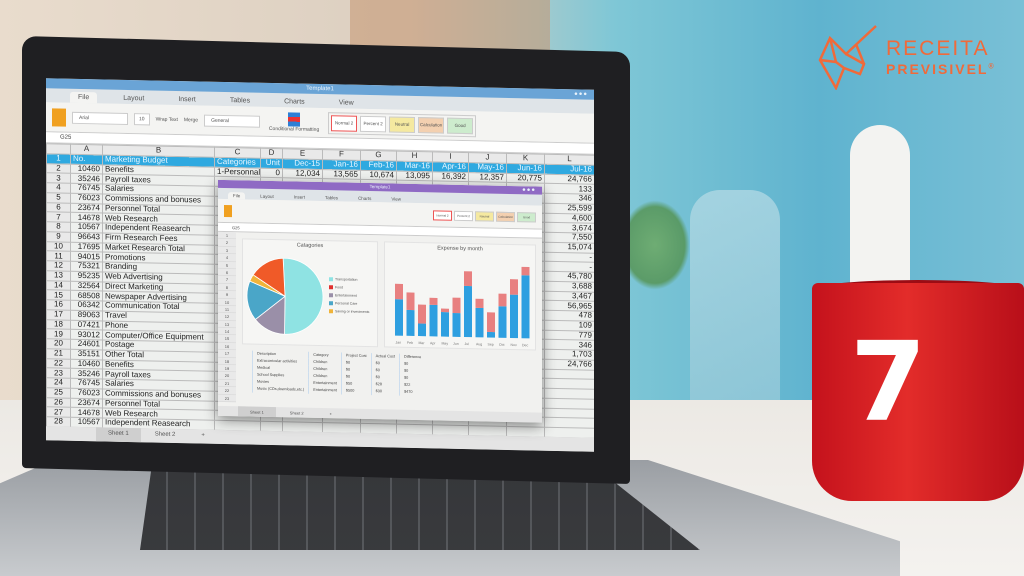 This screenshot has height=576, width=1024. Describe the element at coordinates (58, 324) in the screenshot. I see `row-number: 18` at that location.